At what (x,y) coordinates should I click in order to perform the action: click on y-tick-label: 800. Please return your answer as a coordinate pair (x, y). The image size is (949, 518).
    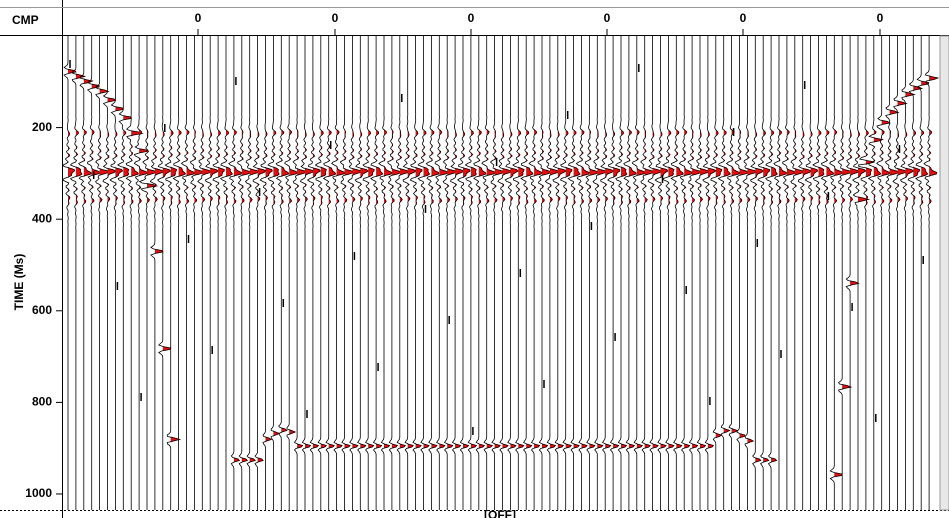
    Looking at the image, I should click on (42, 402).